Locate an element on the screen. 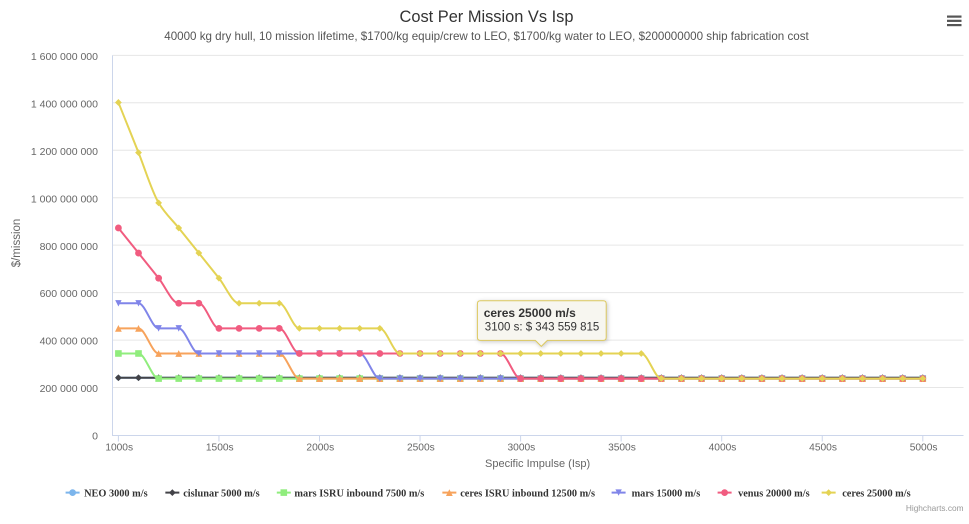  svg-text: 1 600 000 000 is located at coordinates (64, 57).